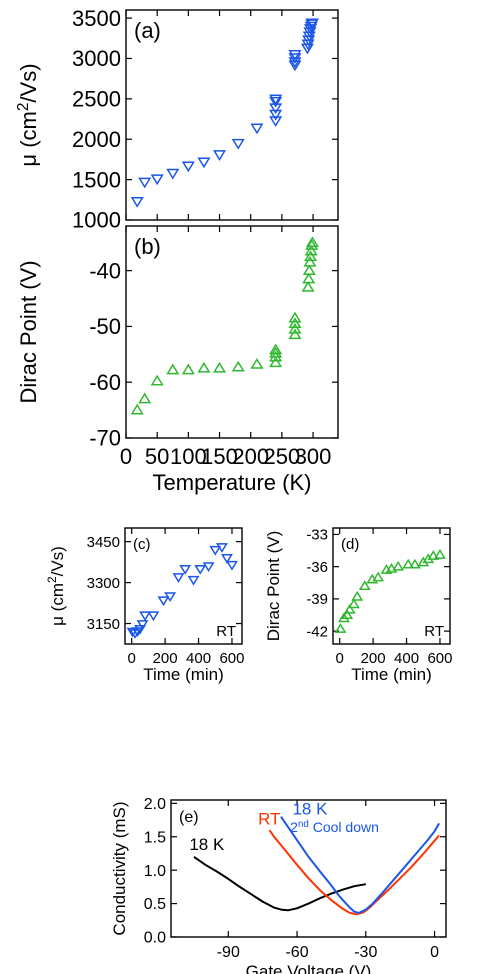 Image resolution: width=484 pixels, height=974 pixels. Describe the element at coordinates (105, 438) in the screenshot. I see `y-tick-label: -70` at that location.